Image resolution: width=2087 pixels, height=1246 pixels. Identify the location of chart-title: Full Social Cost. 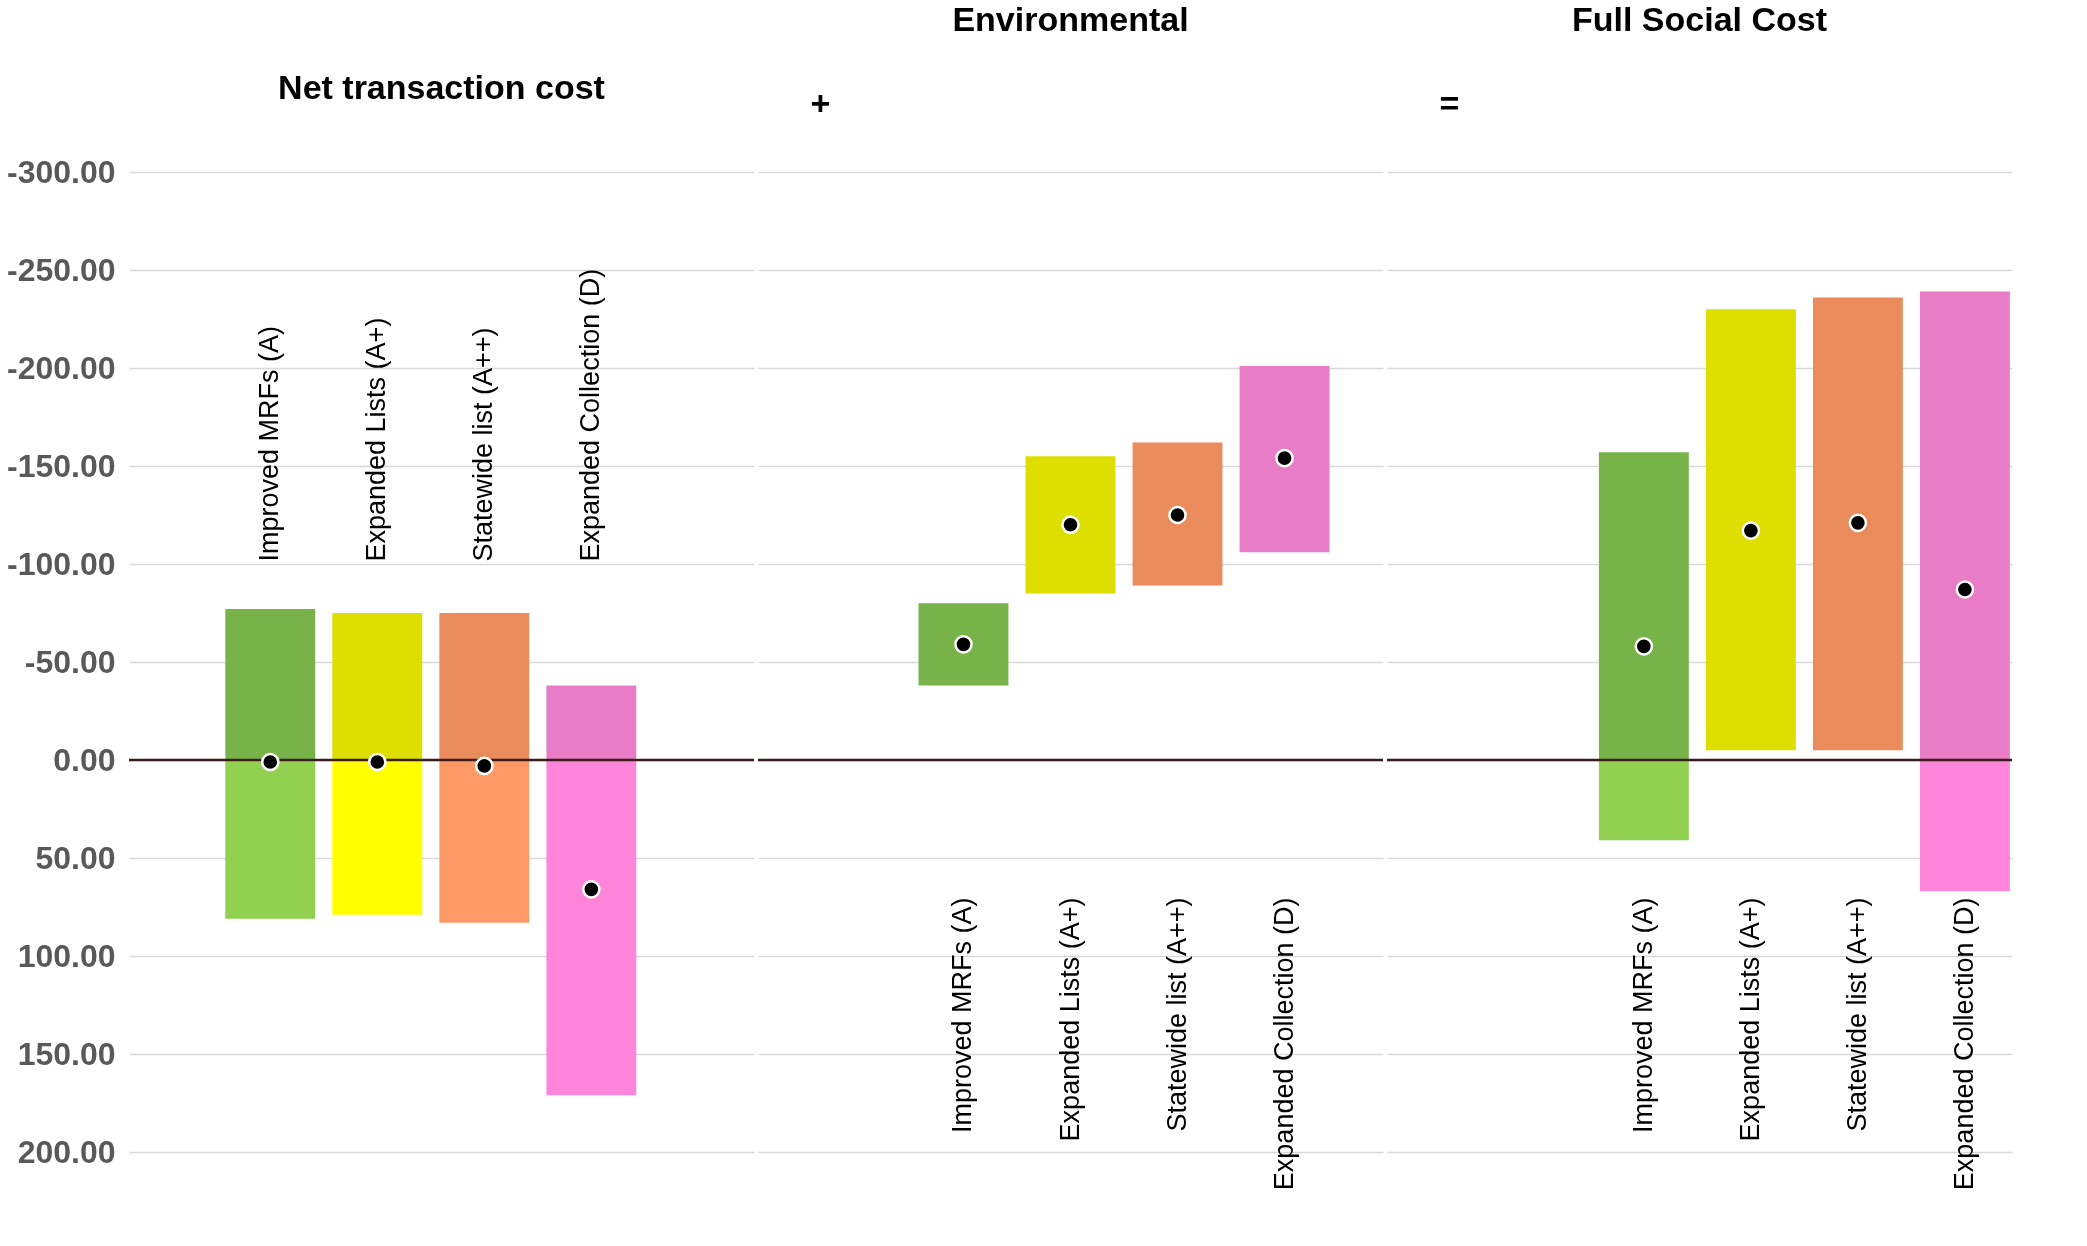
(1699, 19).